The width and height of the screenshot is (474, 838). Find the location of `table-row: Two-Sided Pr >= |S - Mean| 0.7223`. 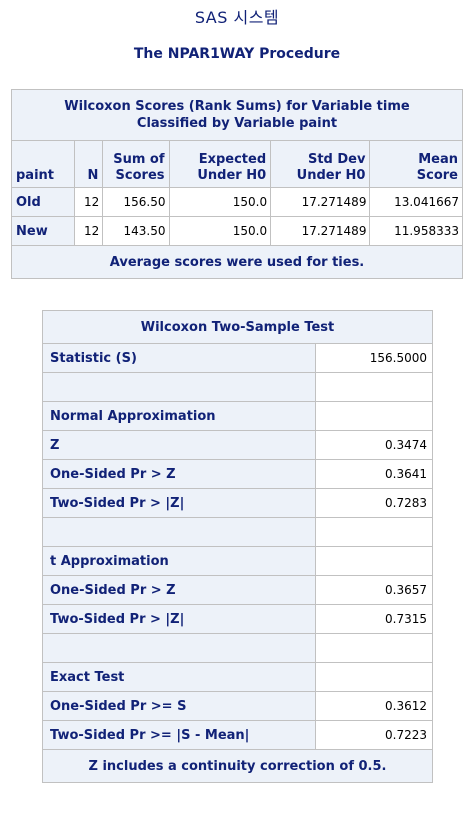

table-row: Two-Sided Pr >= |S - Mean| 0.7223 is located at coordinates (237, 735).